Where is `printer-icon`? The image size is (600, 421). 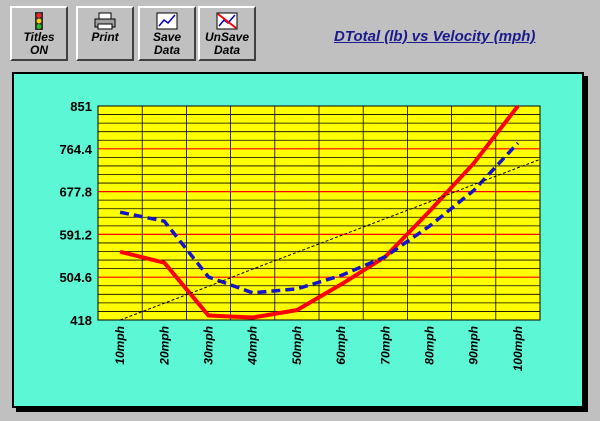
printer-icon is located at coordinates (105, 21).